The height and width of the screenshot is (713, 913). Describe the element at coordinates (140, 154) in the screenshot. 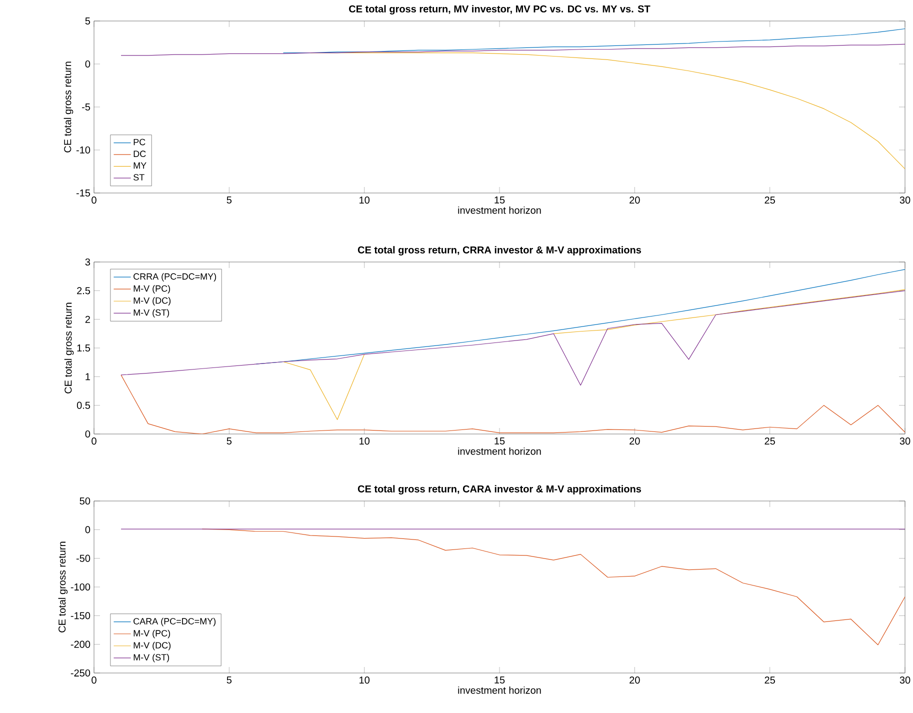

I see `legend-label: DC` at that location.